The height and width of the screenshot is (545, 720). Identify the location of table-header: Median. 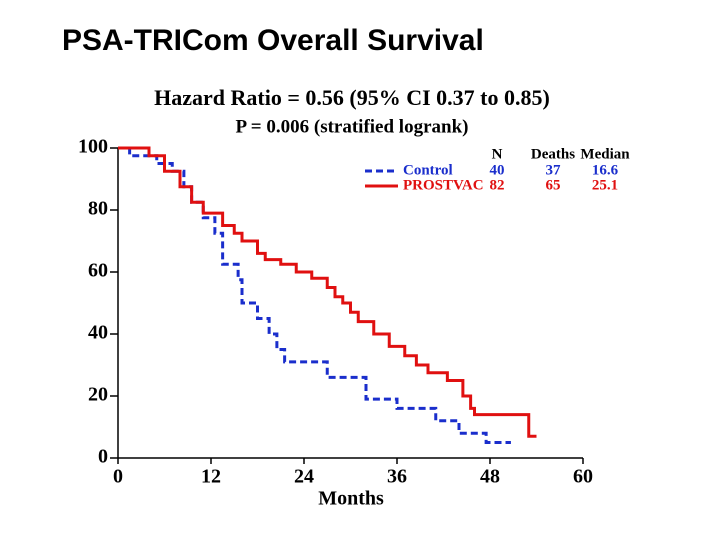
(605, 154).